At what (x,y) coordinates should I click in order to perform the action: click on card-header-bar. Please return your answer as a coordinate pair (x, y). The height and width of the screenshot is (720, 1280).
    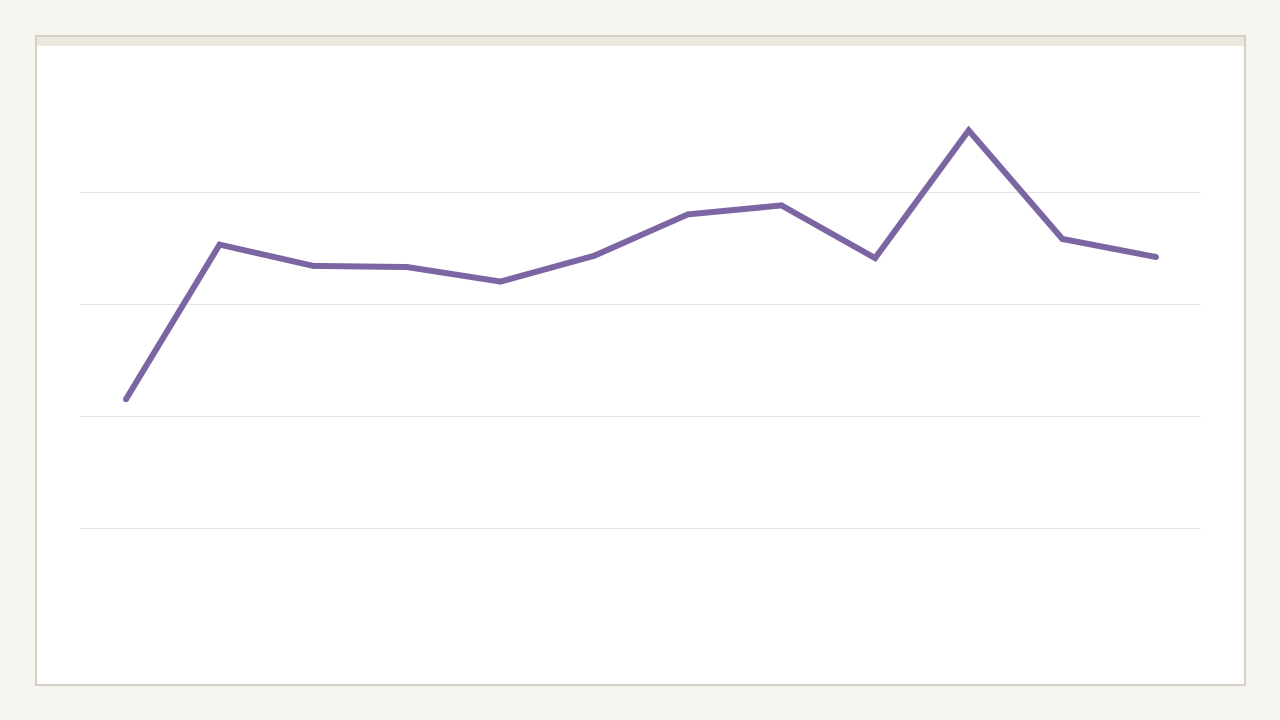
    Looking at the image, I should click on (640, 41).